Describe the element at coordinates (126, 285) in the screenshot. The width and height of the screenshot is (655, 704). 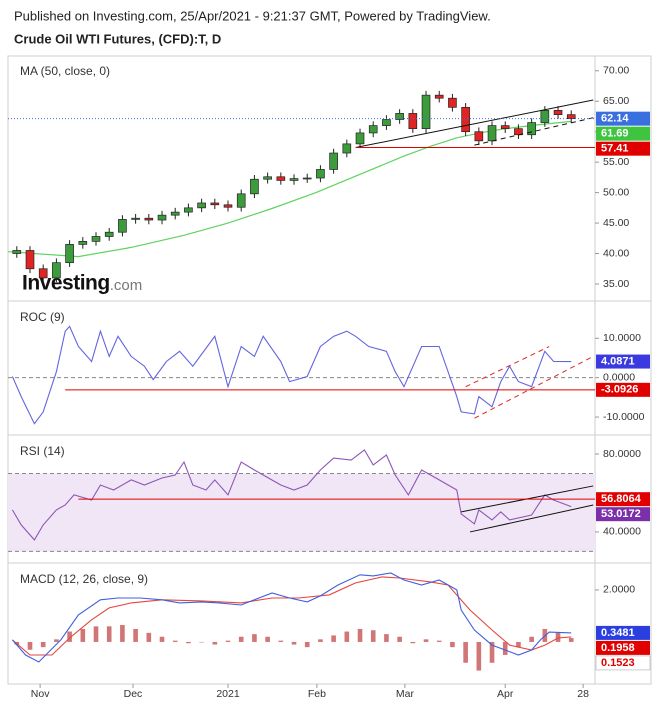
I see `logo-suffix: .com` at that location.